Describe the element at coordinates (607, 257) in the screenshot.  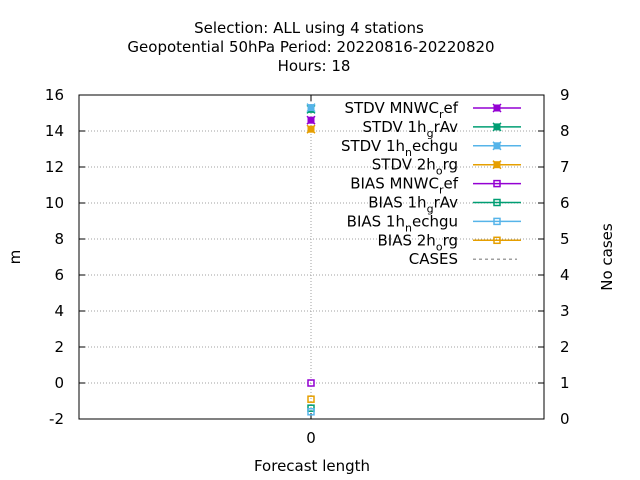
I see `y2-axis-label: No cases` at that location.